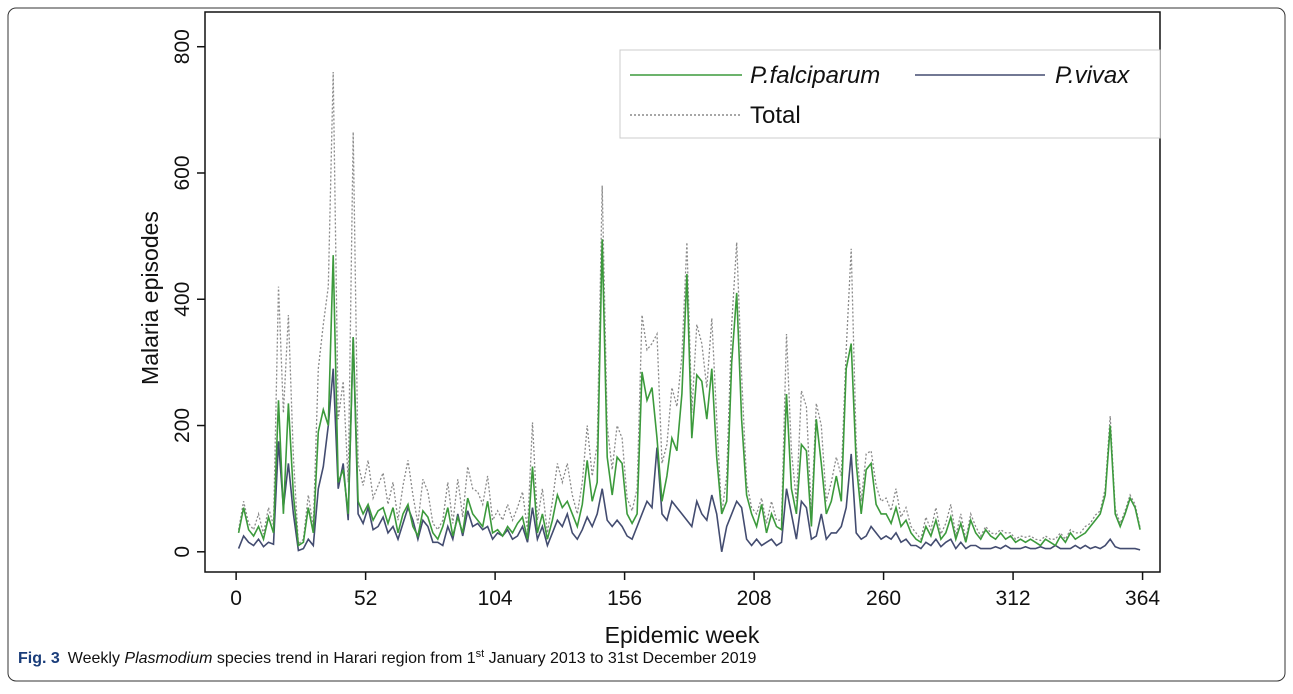 This screenshot has height=694, width=1293. Describe the element at coordinates (182, 425) in the screenshot. I see `y-tick-label: 200` at that location.